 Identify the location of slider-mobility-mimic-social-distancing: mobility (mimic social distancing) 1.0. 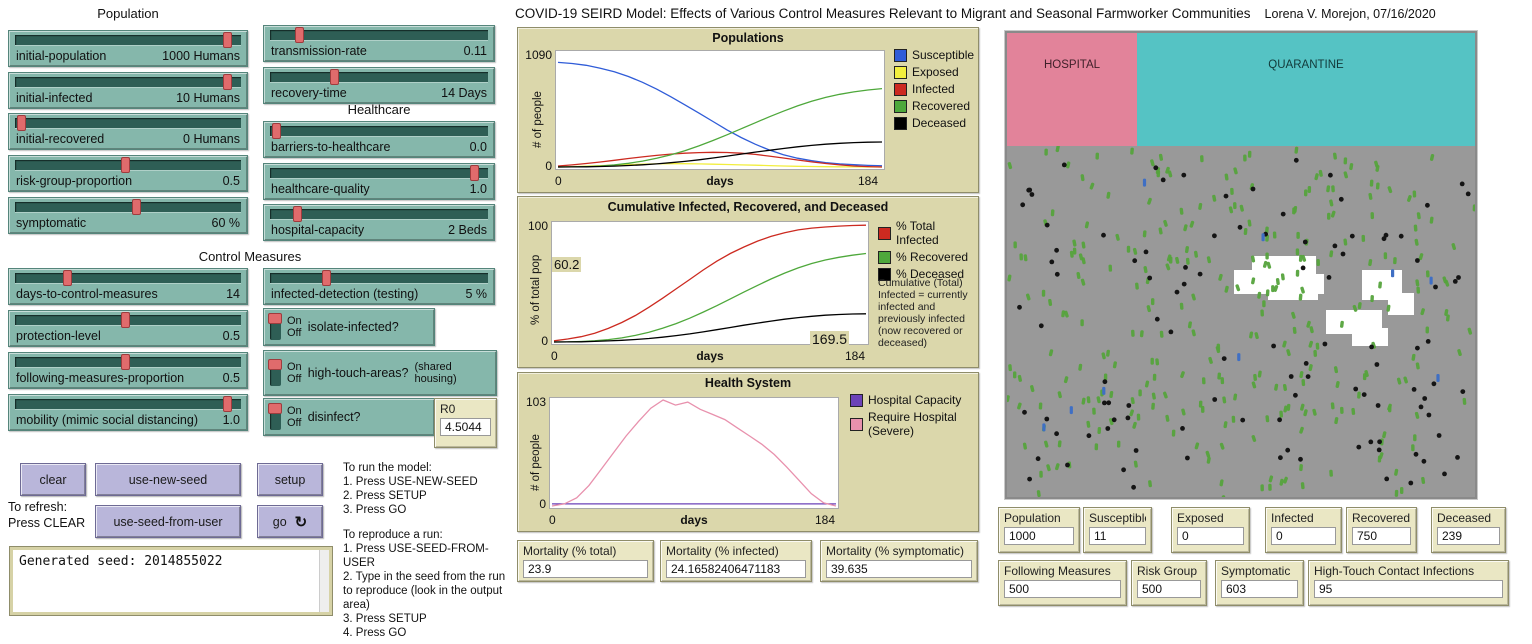
(128, 412).